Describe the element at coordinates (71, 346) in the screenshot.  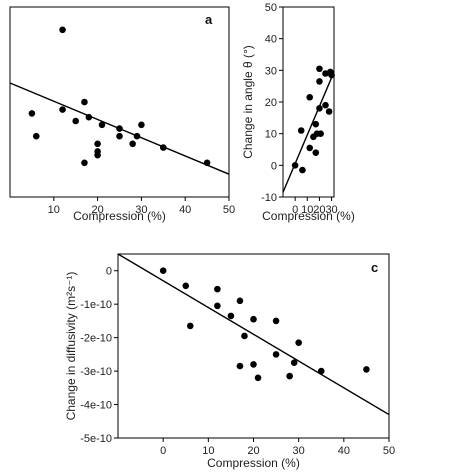
I see `y-axis-label: Change in diffusivity (m²s⁻¹)` at that location.